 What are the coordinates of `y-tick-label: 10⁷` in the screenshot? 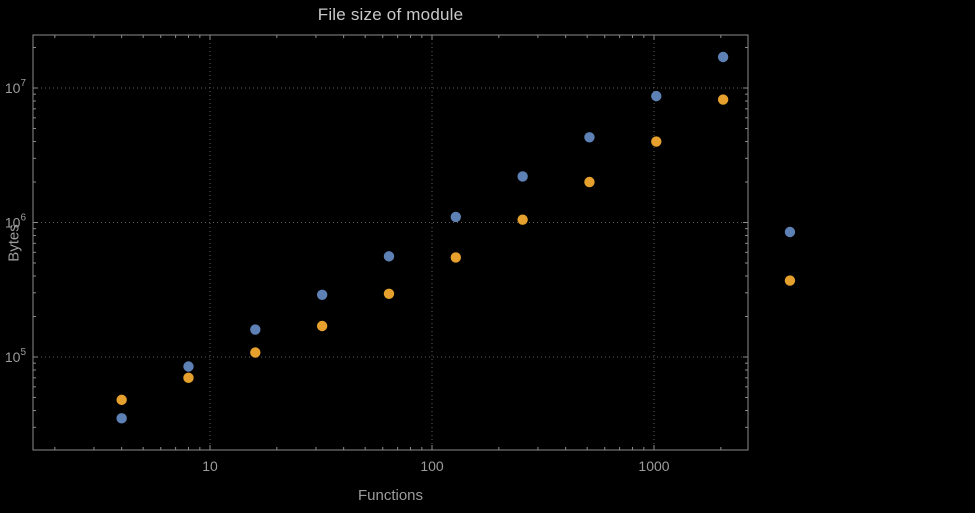 It's located at (16, 87).